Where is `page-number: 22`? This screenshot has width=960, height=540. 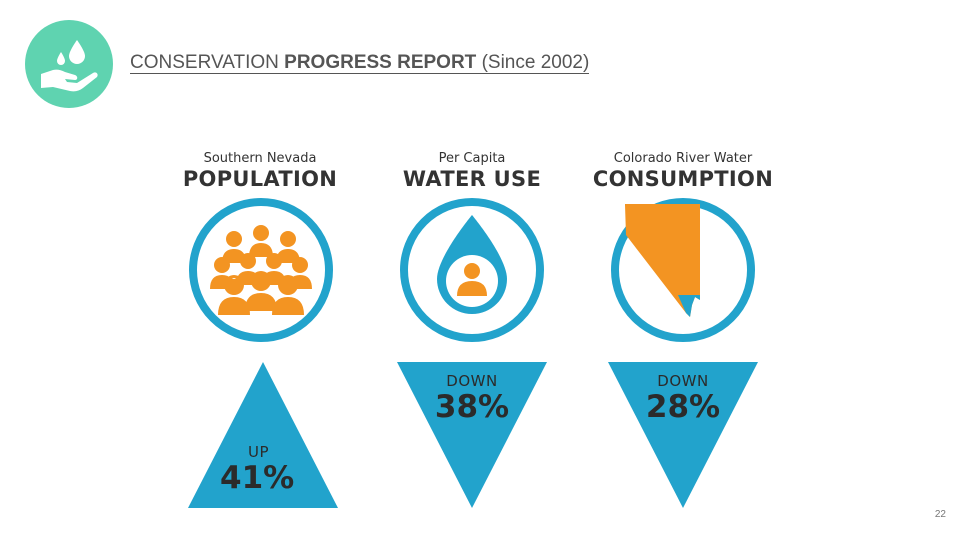
page-number: 22 is located at coordinates (940, 514).